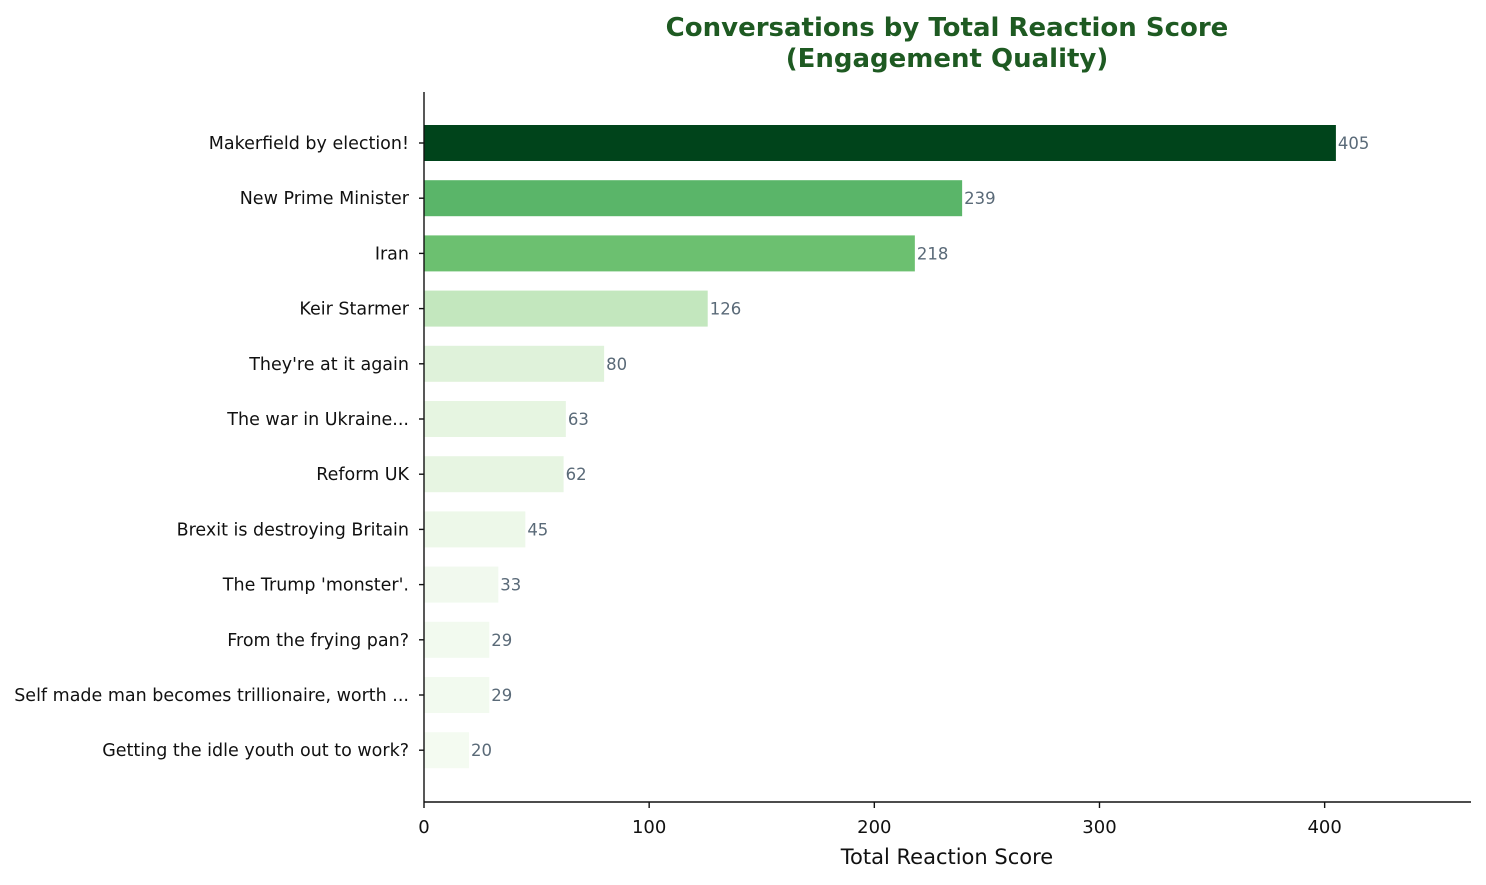  What do you see at coordinates (649, 827) in the screenshot?
I see `x-tick-label-2: 100` at bounding box center [649, 827].